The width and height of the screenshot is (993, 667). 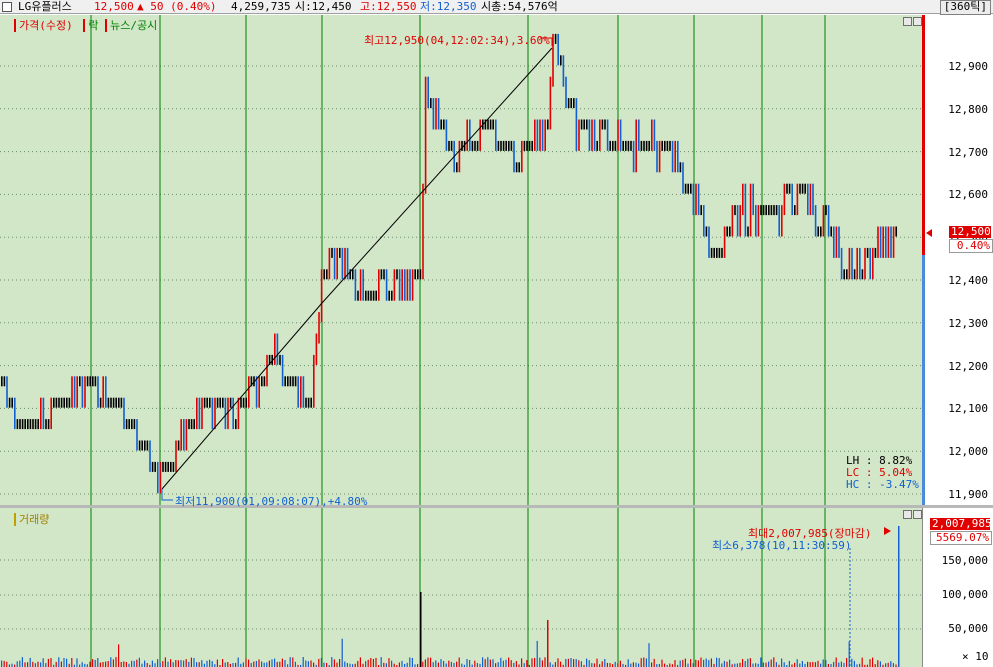 What do you see at coordinates (968, 452) in the screenshot?
I see `price-axis-label: 12,000` at bounding box center [968, 452].